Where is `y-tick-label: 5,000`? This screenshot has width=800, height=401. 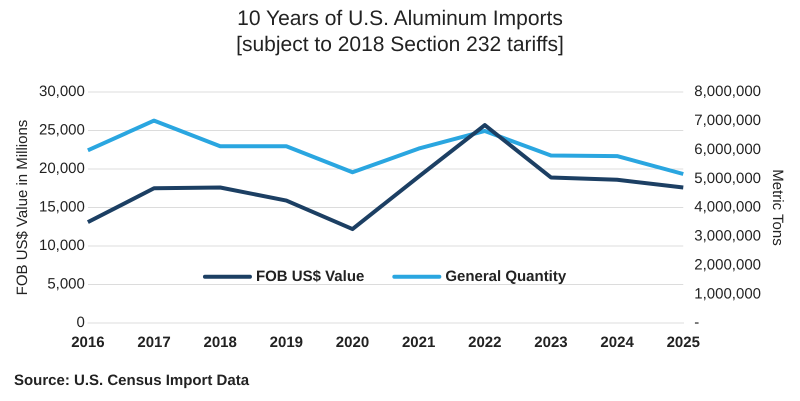
y-tick-label: 5,000 is located at coordinates (66, 284).